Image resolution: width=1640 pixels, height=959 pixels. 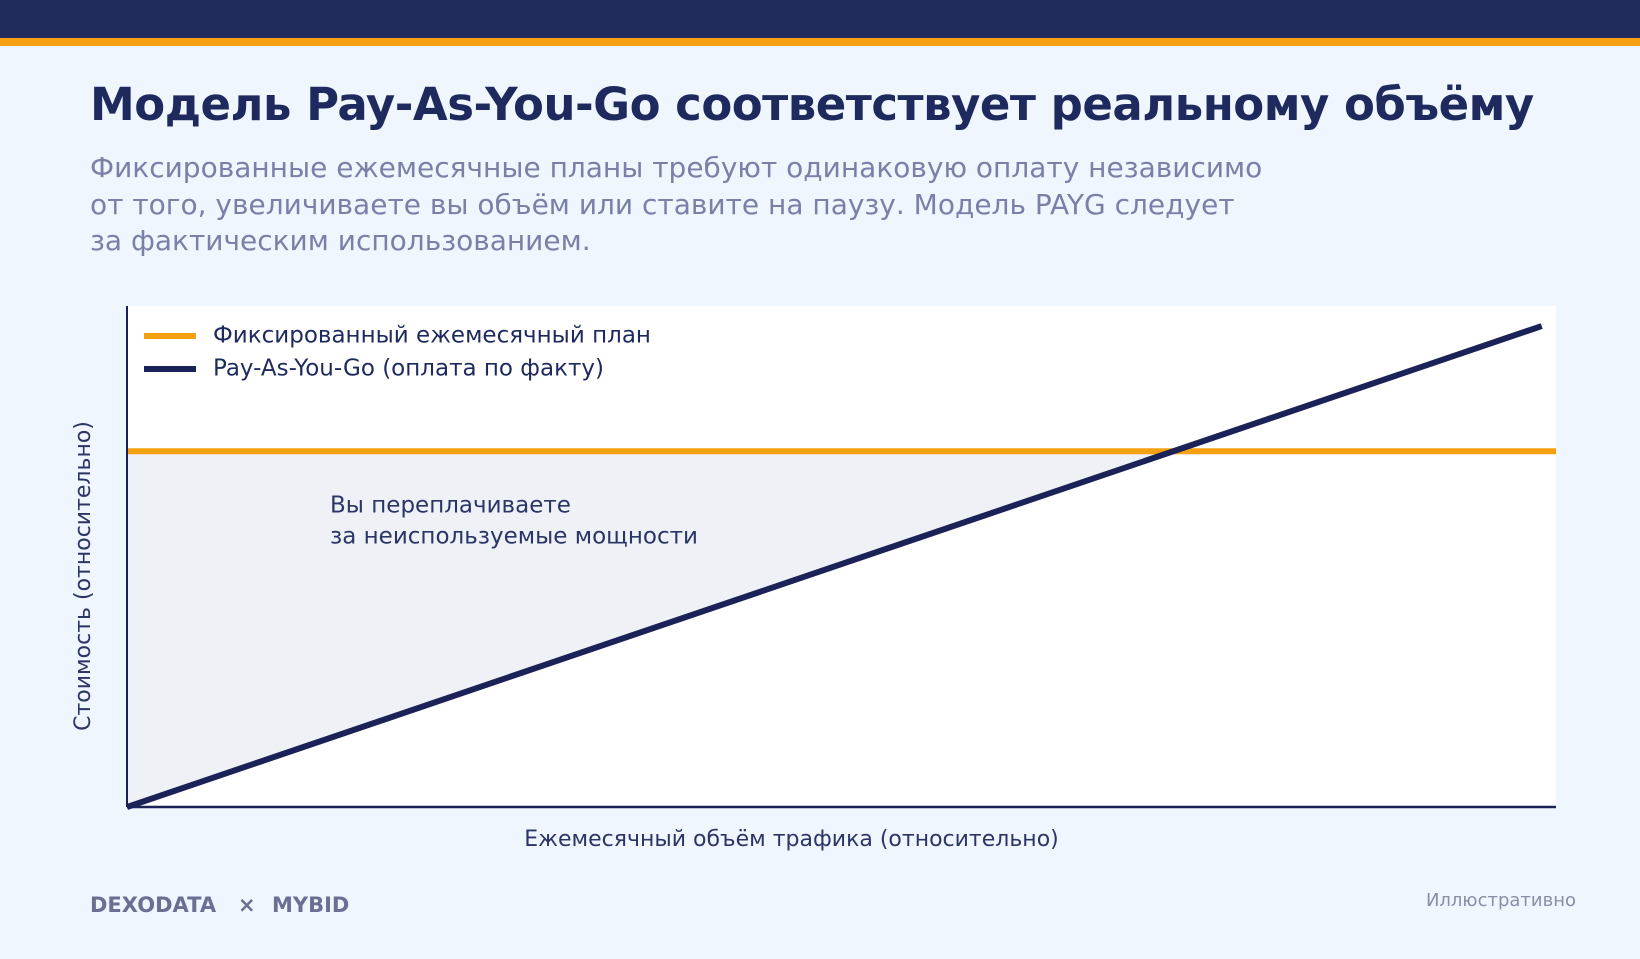 What do you see at coordinates (1500, 900) in the screenshot?
I see `footnote: Иллюстративно` at bounding box center [1500, 900].